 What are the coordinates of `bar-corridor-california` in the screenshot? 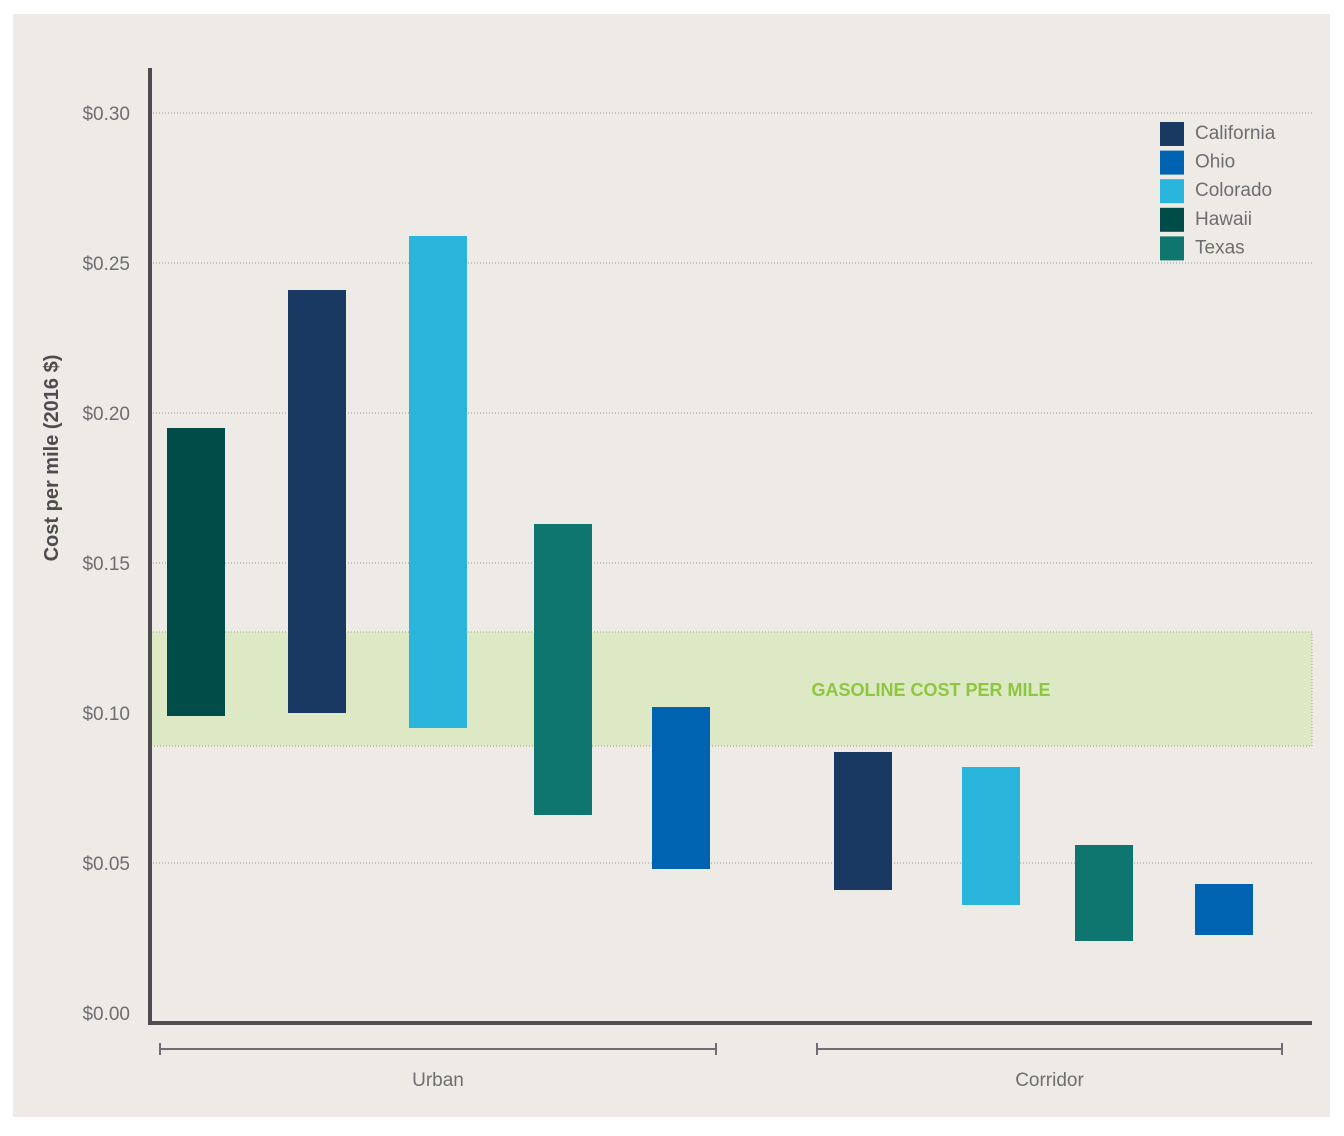 It's located at (863, 821).